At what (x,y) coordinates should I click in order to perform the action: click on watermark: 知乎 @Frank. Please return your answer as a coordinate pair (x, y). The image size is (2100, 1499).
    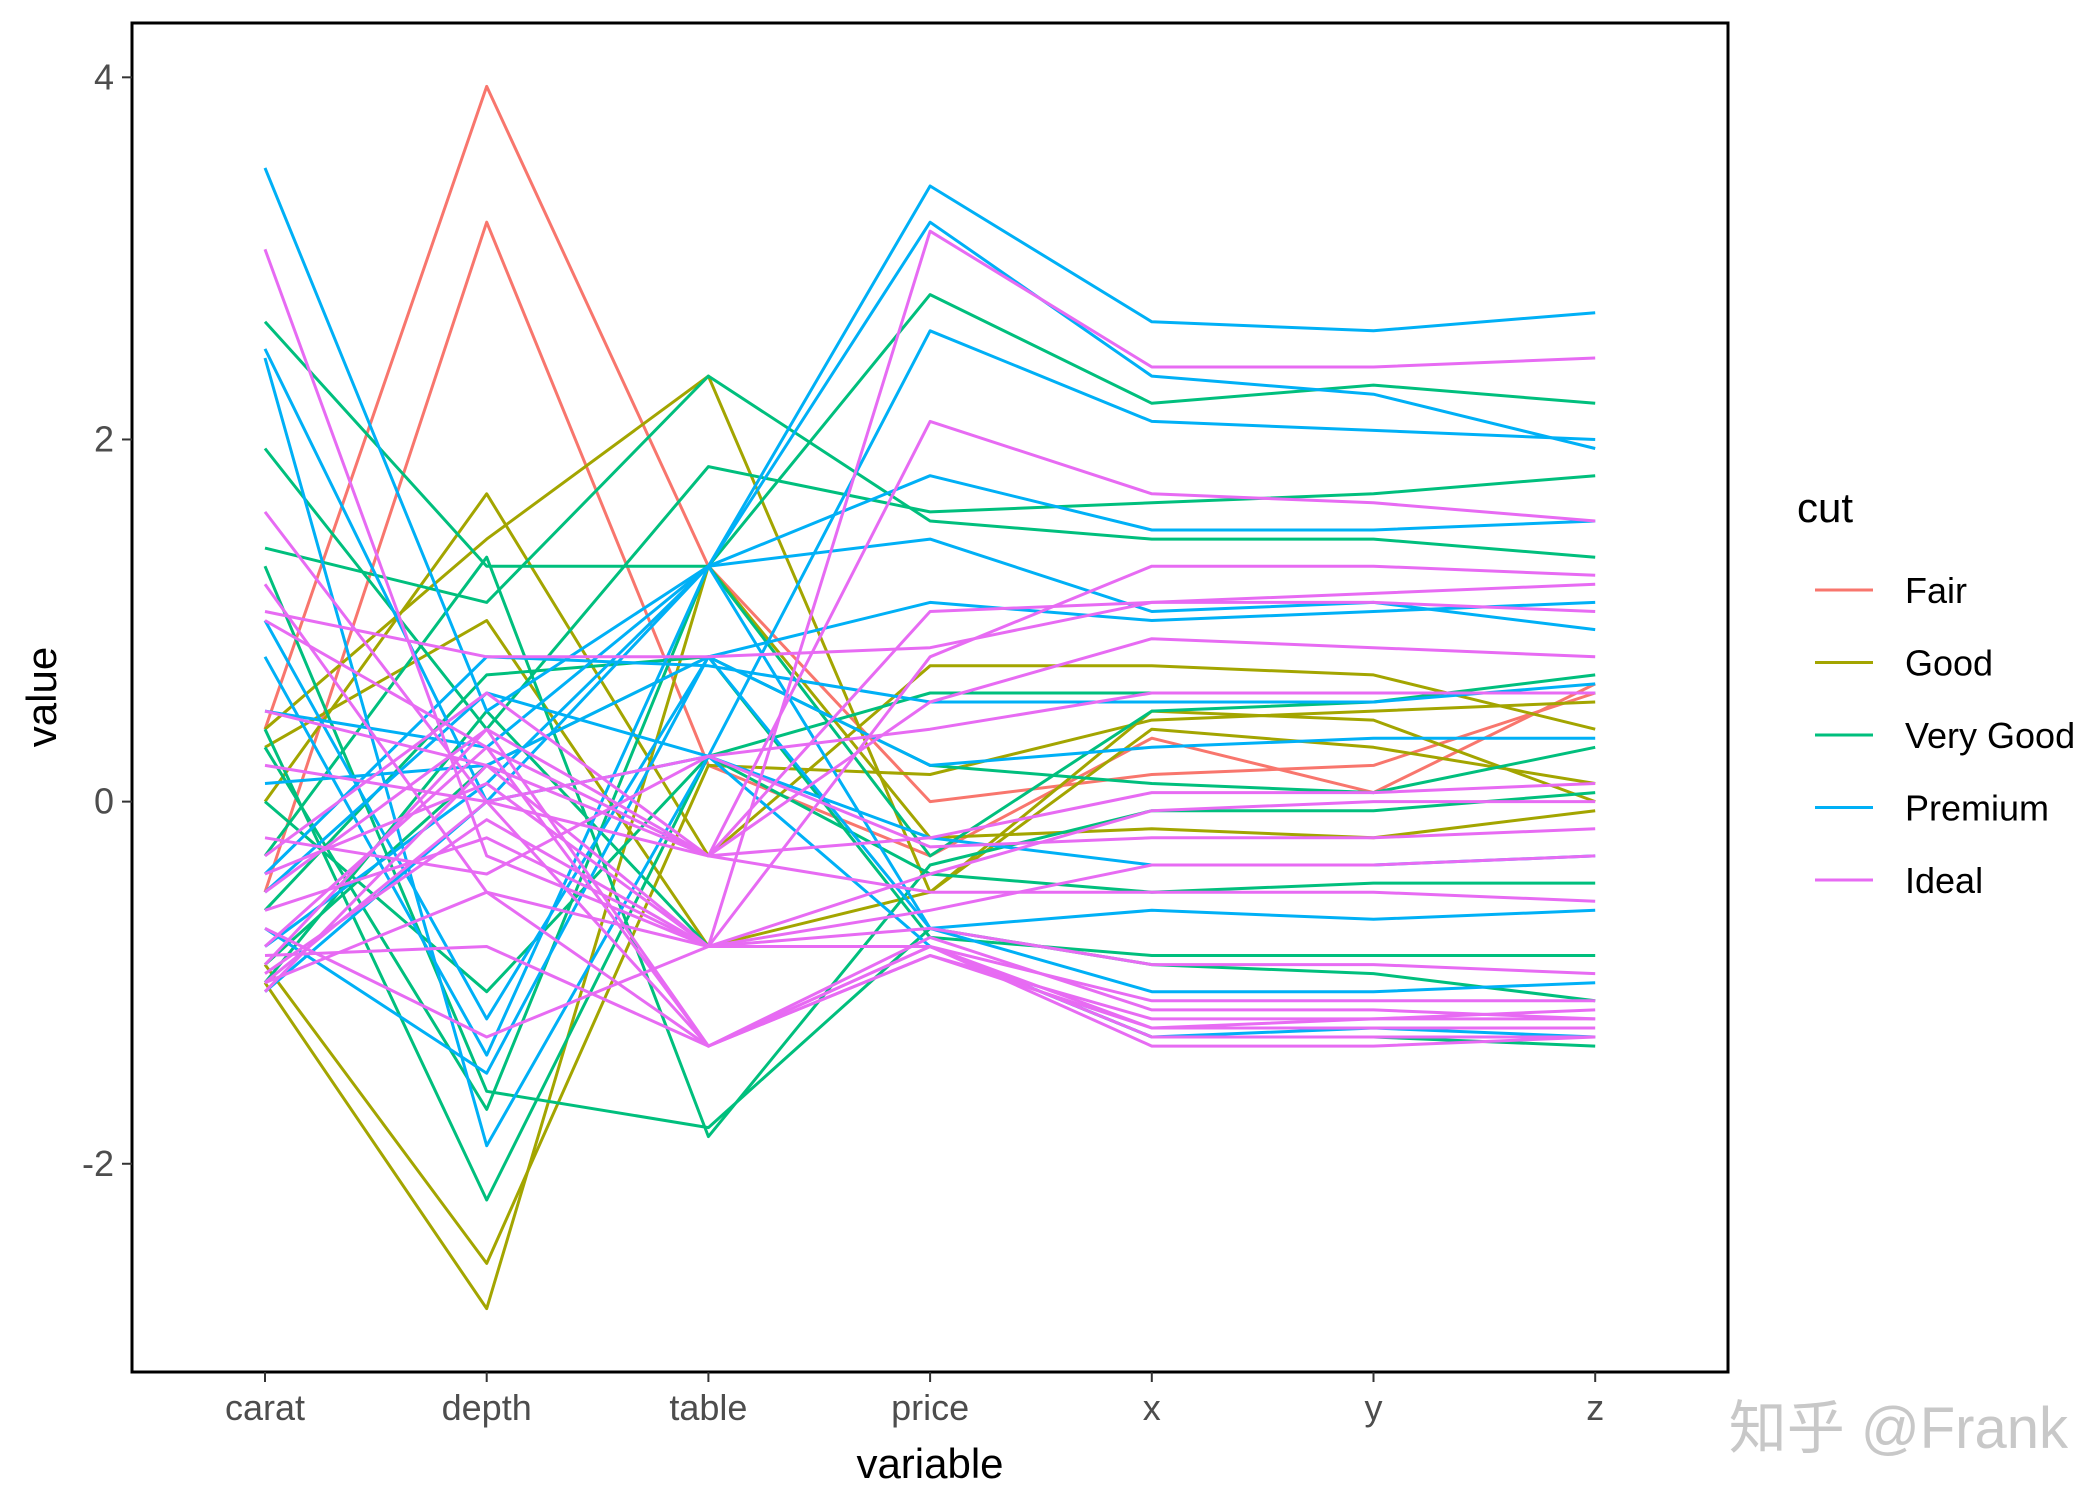
    Looking at the image, I should click on (1899, 1428).